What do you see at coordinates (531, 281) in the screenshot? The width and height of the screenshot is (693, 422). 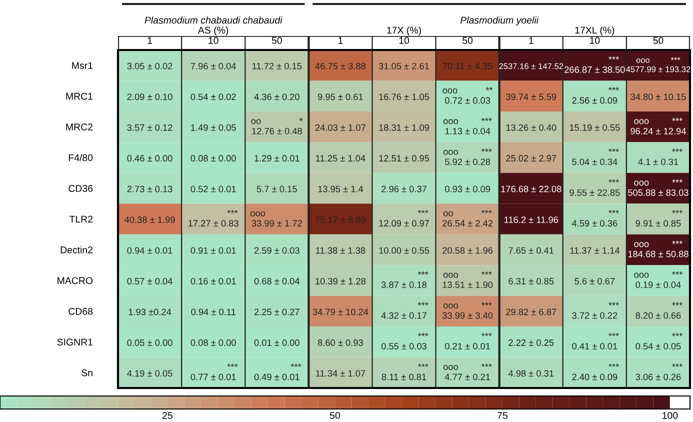 I see `data-label: 6.31 ± 0.85` at bounding box center [531, 281].